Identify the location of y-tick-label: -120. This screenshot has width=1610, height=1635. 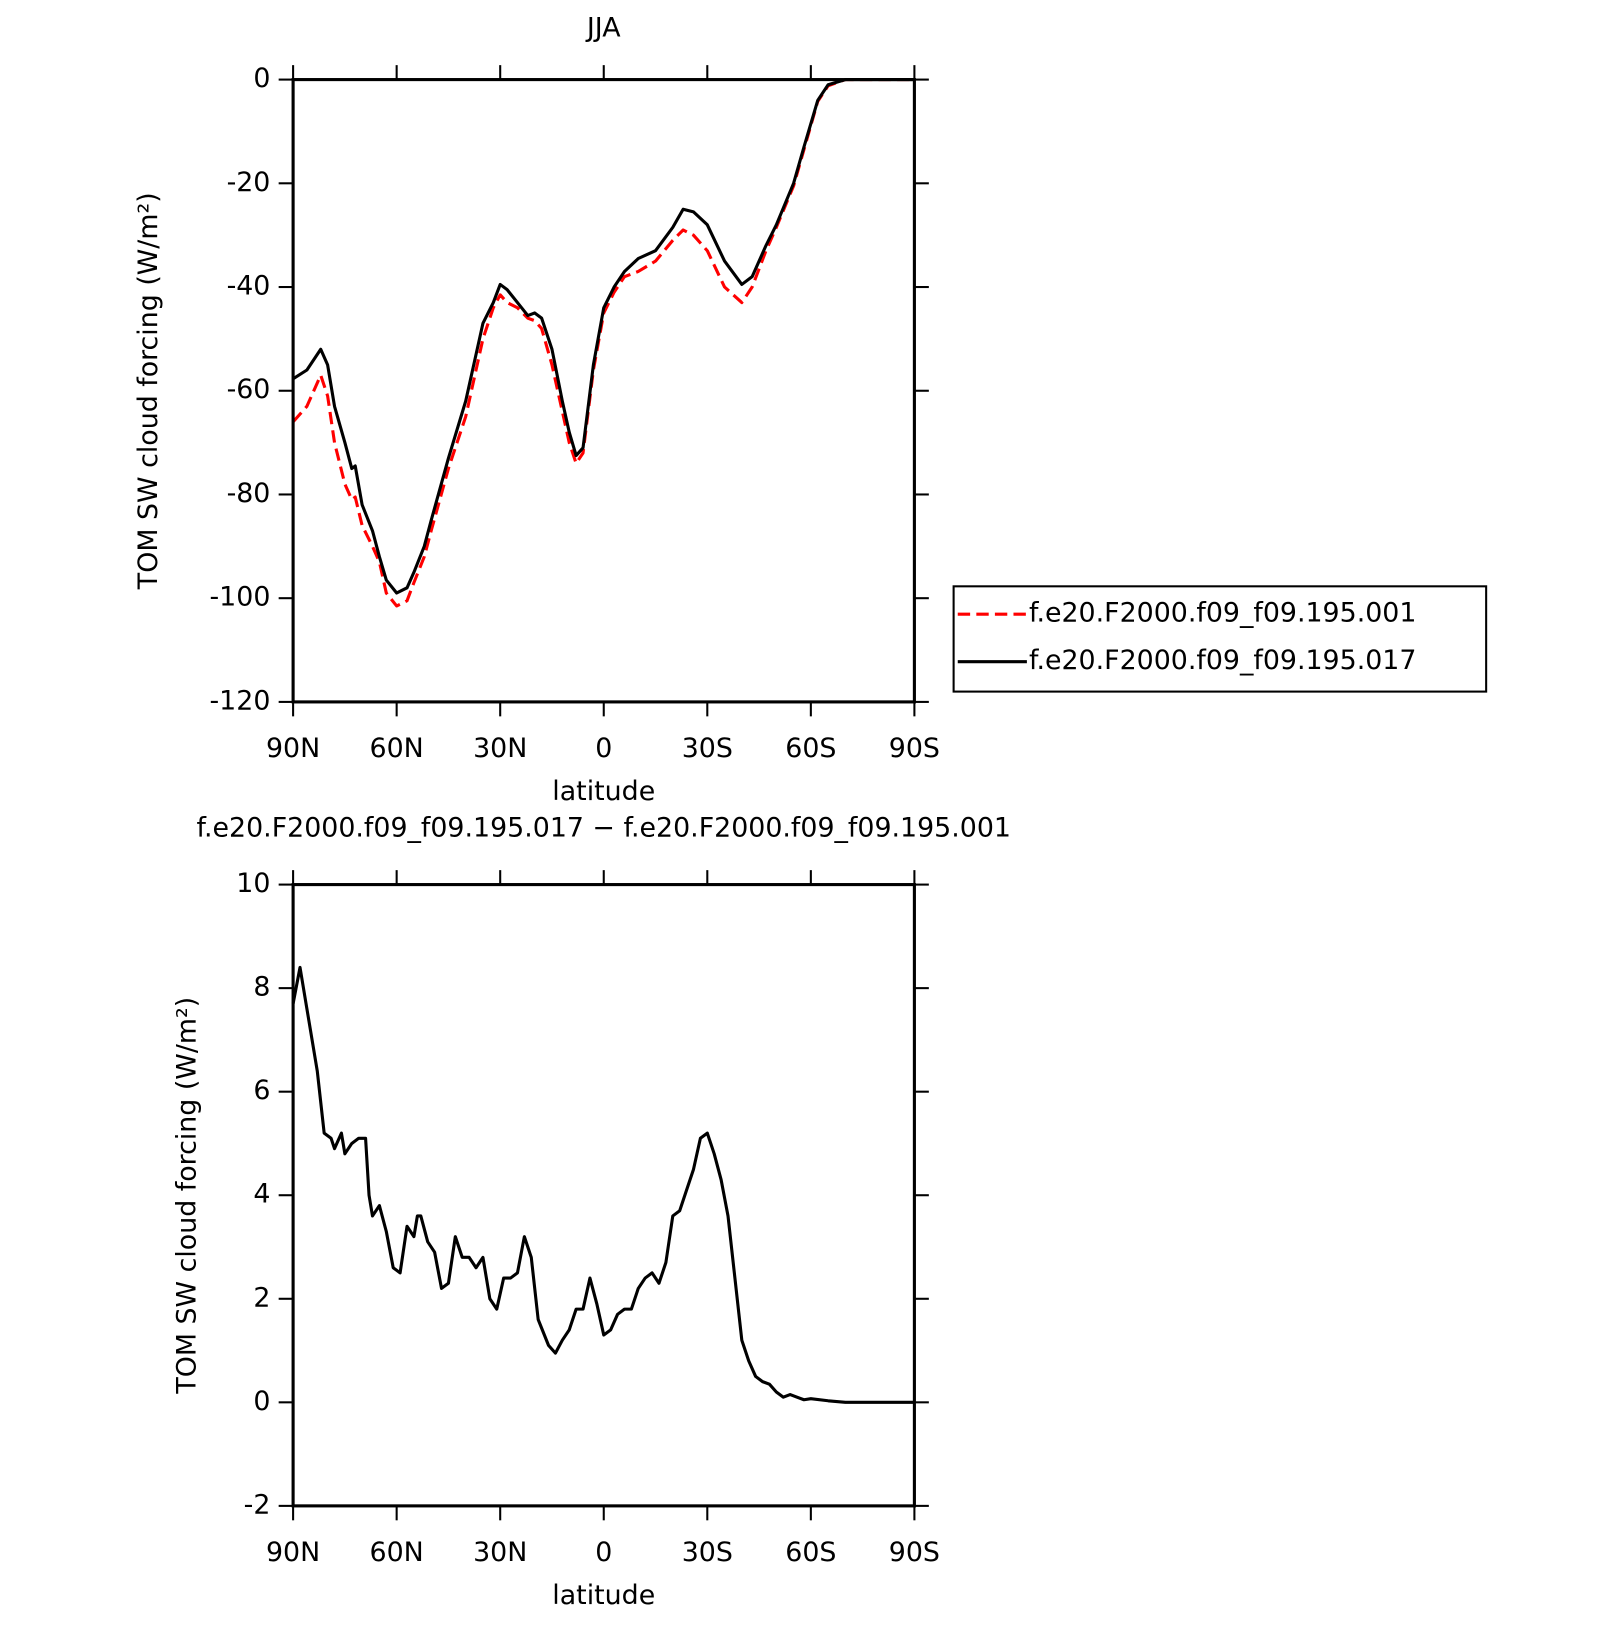
(240, 700).